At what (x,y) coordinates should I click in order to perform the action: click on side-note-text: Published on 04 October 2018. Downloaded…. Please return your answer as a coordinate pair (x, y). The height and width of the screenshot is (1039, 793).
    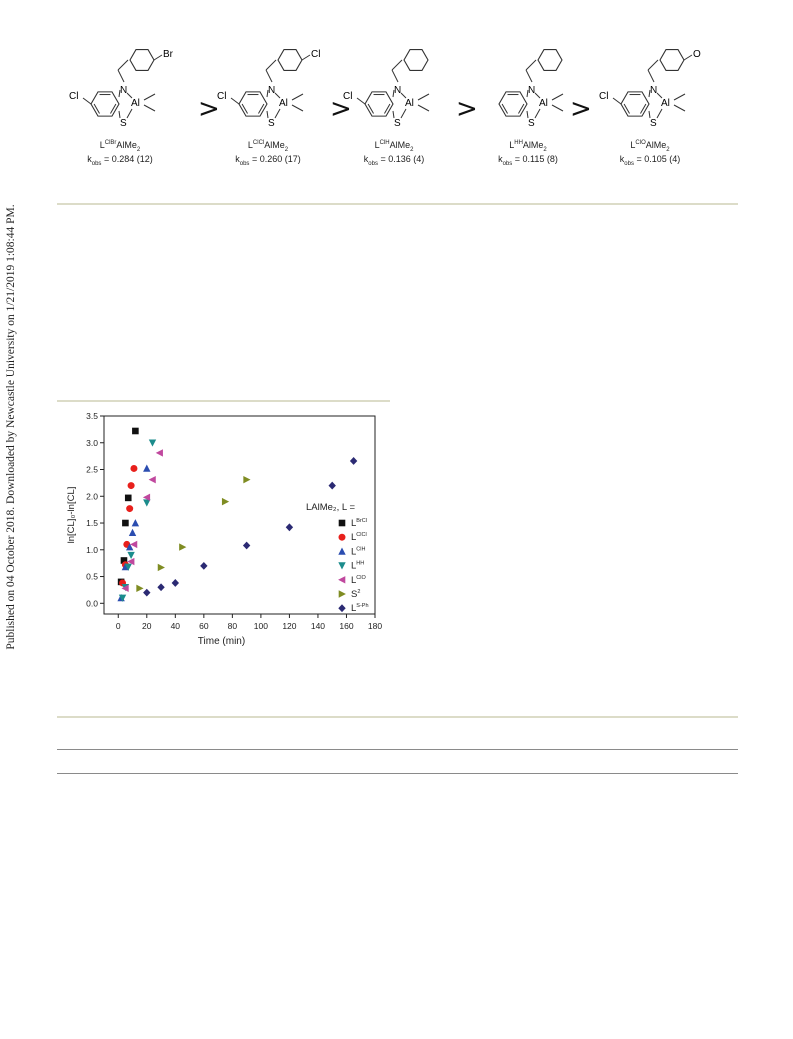
    Looking at the image, I should click on (11, 427).